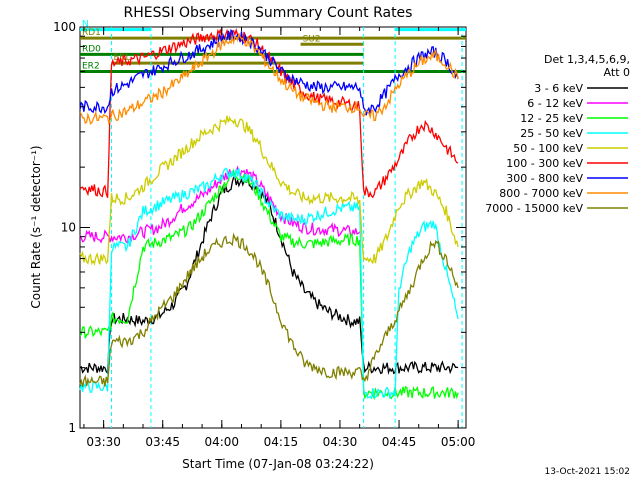 This screenshot has width=640, height=480. I want to click on flag-label: ER2, so click(91, 66).